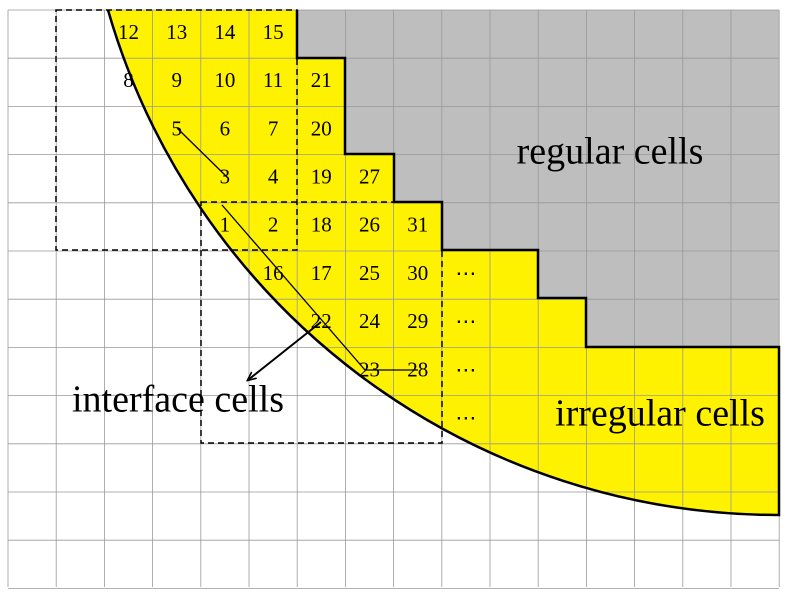 The width and height of the screenshot is (789, 597). Describe the element at coordinates (610, 152) in the screenshot. I see `regular-label: regular cells` at that location.